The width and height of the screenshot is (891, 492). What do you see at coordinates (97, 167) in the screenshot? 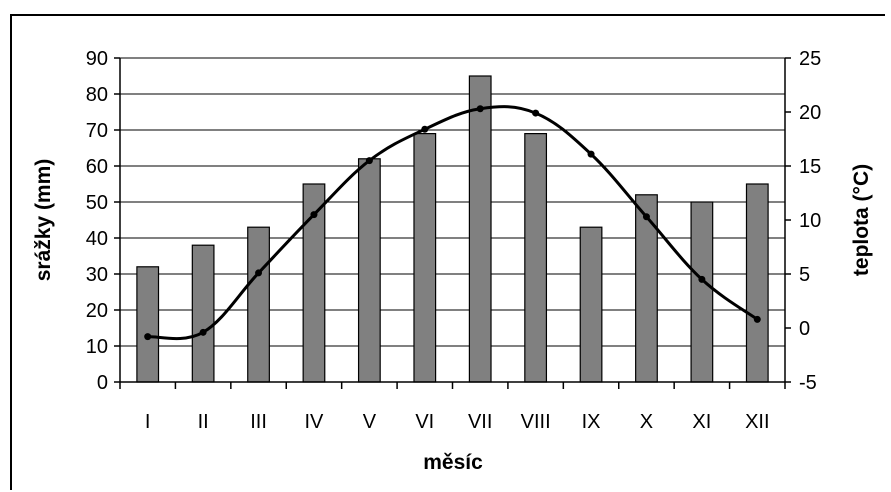
I see `left-tick-label: 60` at bounding box center [97, 167].